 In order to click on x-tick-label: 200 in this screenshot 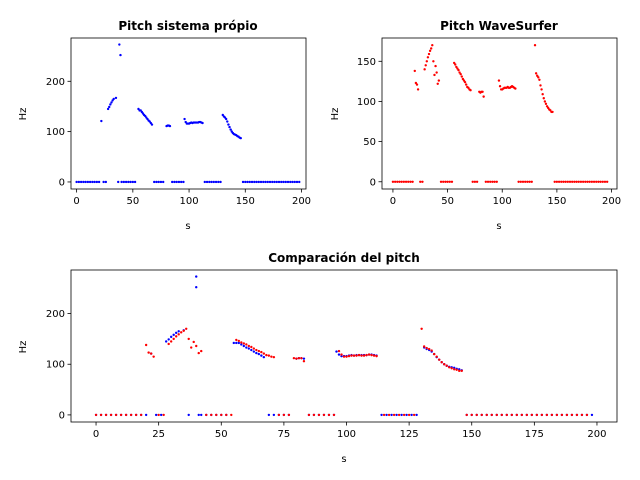, I will do `click(596, 434)`.